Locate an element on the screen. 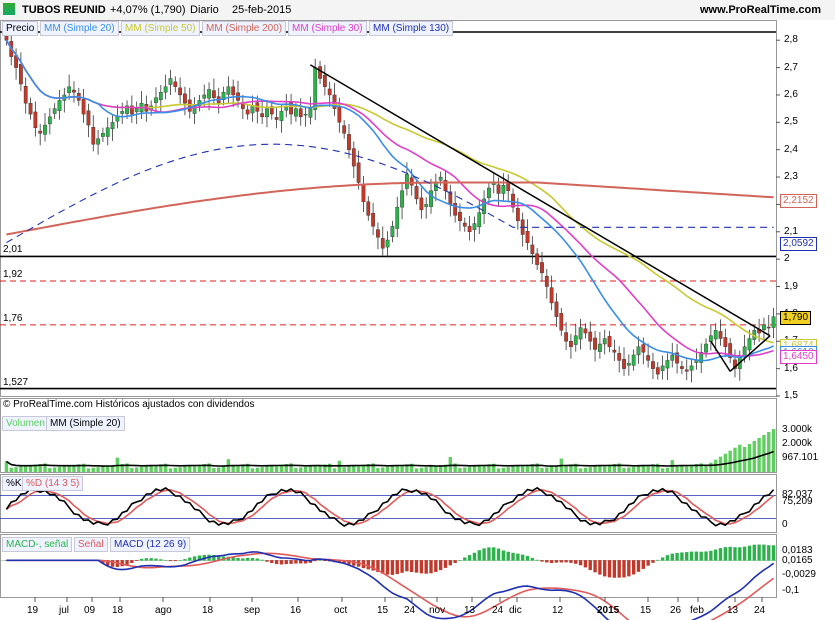  price-tick-label: 1,5 is located at coordinates (791, 395).